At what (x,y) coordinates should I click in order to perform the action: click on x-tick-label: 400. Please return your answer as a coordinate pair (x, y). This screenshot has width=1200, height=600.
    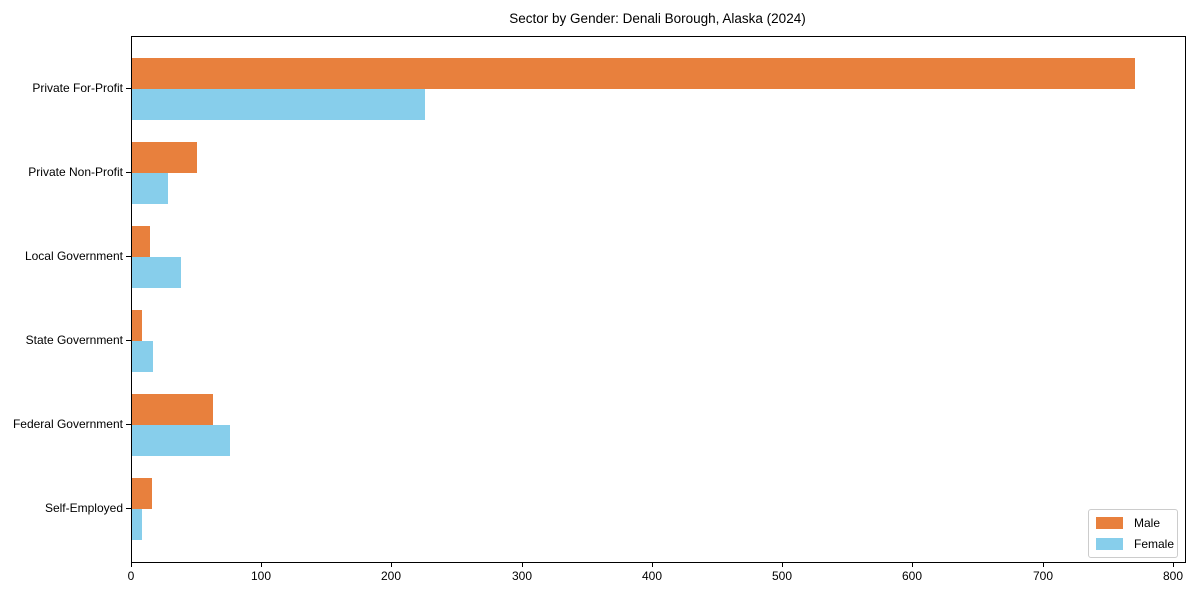
    Looking at the image, I should click on (652, 576).